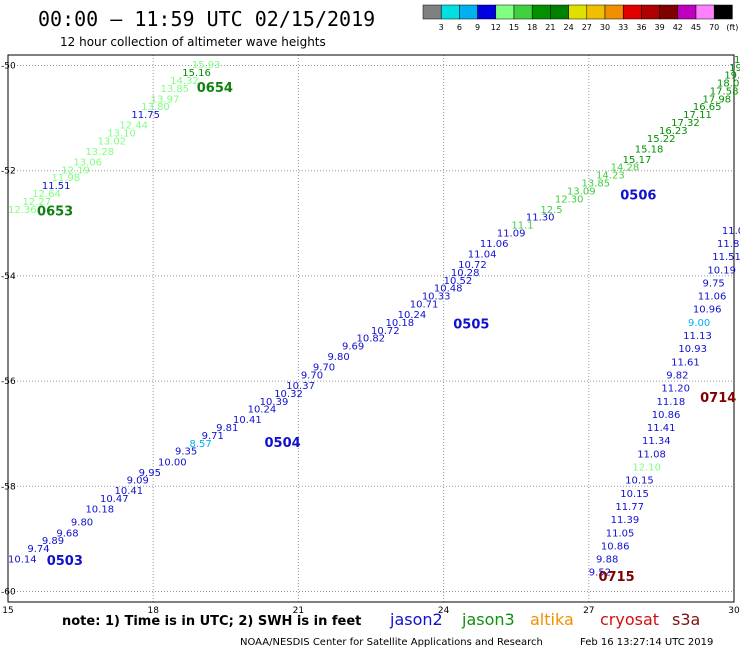 This screenshot has height=650, width=740. Describe the element at coordinates (737, 60) in the screenshot. I see `wave-height-label: 17.80` at that location.